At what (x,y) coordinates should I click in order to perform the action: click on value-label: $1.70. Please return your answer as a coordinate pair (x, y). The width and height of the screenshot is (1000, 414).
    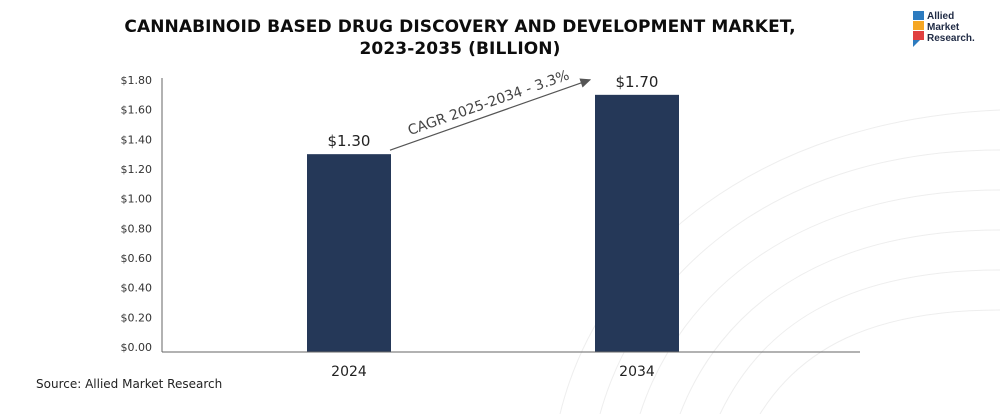
    Looking at the image, I should click on (637, 82).